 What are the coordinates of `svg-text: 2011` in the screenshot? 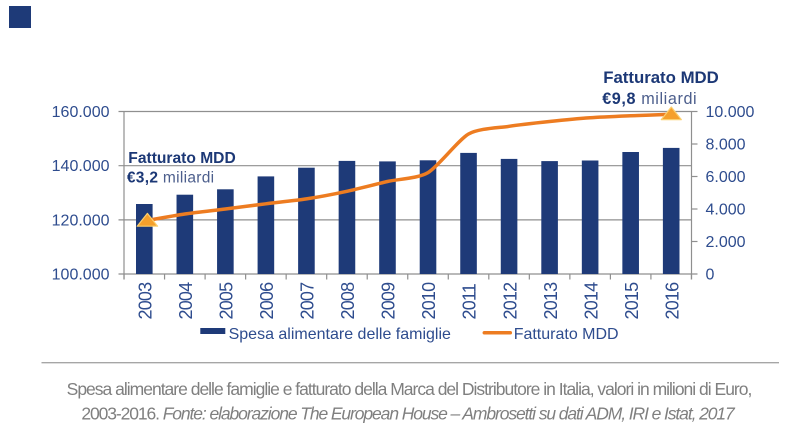 It's located at (470, 301).